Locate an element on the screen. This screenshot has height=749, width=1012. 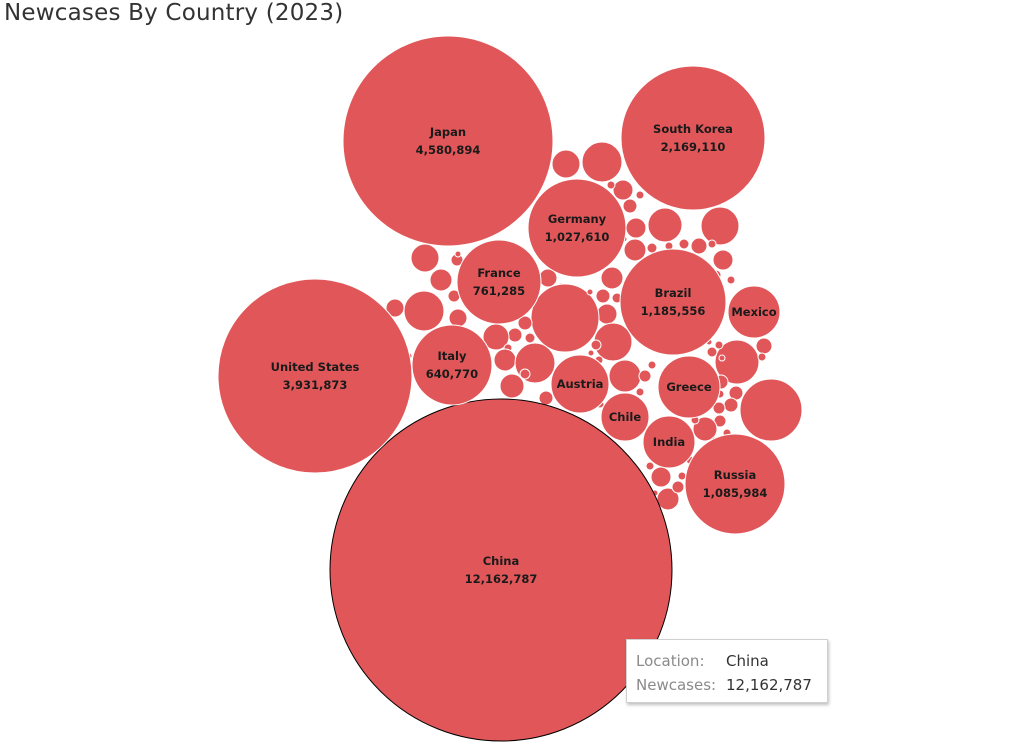
bubble-circle-austria is located at coordinates (580, 384).